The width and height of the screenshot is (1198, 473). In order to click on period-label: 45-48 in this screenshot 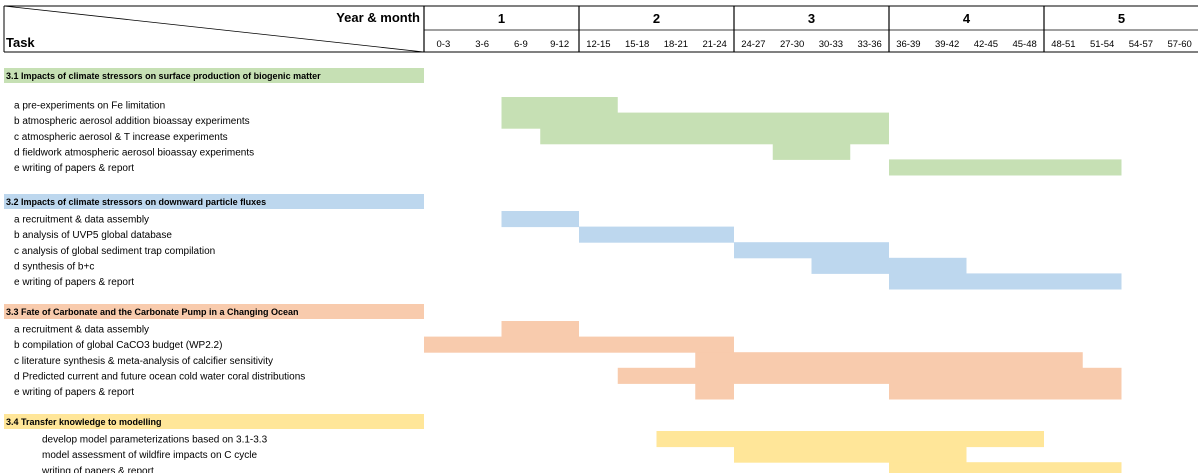, I will do `click(1024, 44)`.